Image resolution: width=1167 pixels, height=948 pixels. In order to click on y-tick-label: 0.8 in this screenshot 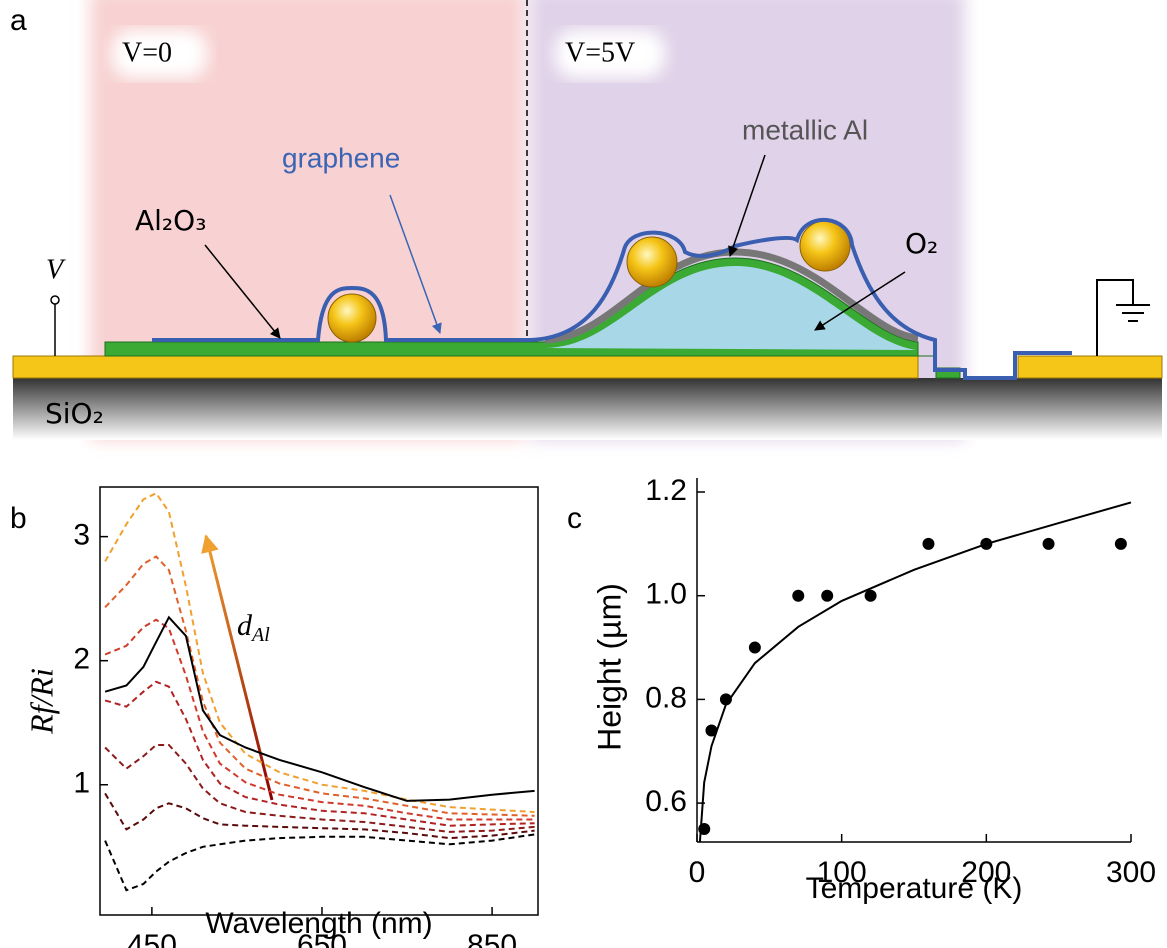, I will do `click(666, 697)`.